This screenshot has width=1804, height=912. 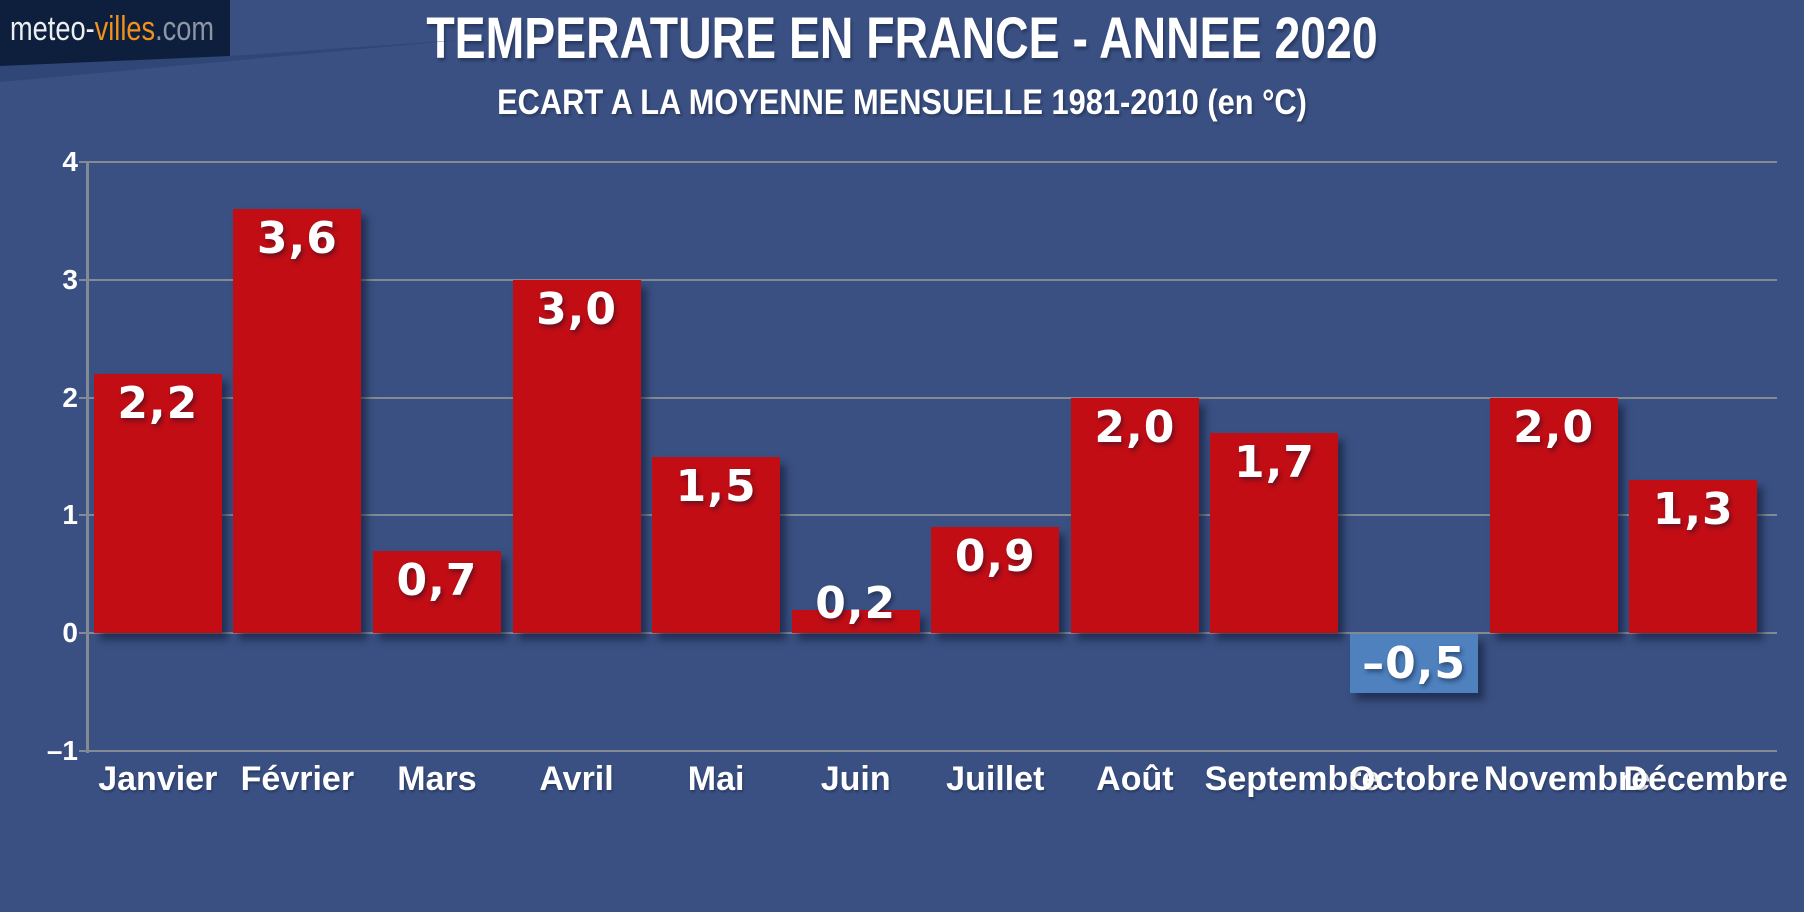 I want to click on logo-swoosh-shape, so click(x=230, y=41).